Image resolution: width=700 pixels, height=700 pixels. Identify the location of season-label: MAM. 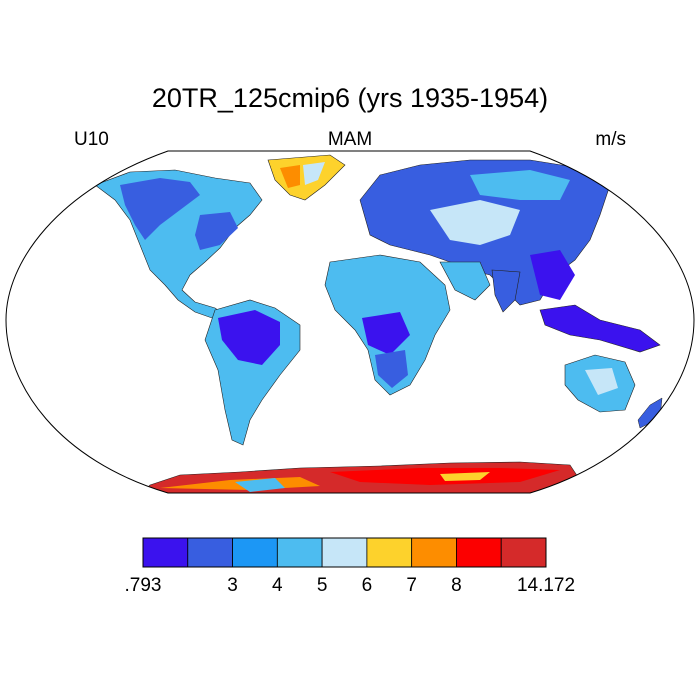
(350, 139).